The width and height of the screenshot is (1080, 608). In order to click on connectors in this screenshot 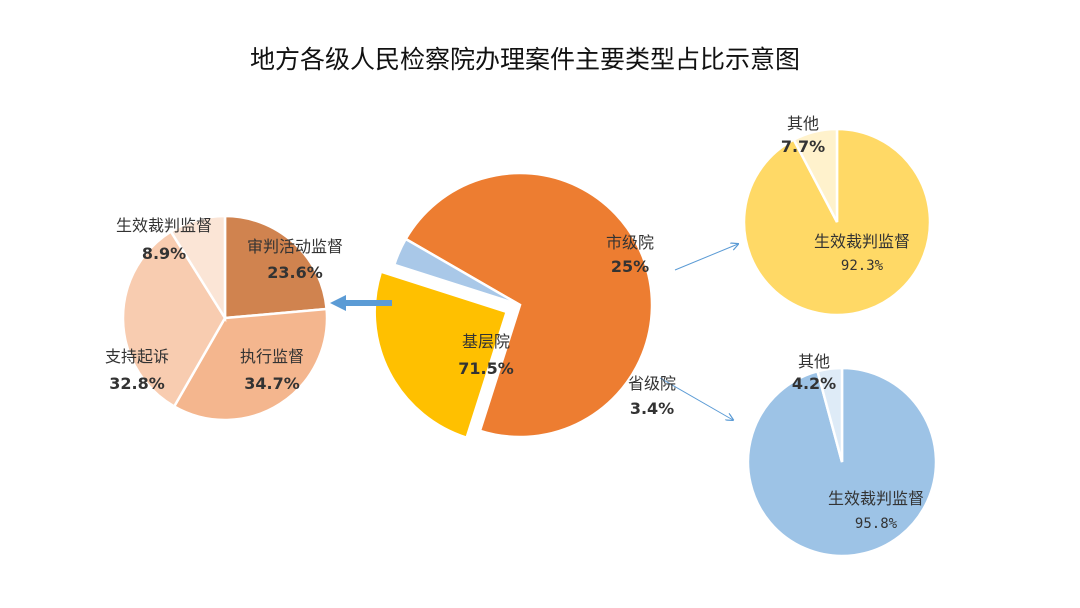, I will do `click(534, 332)`.